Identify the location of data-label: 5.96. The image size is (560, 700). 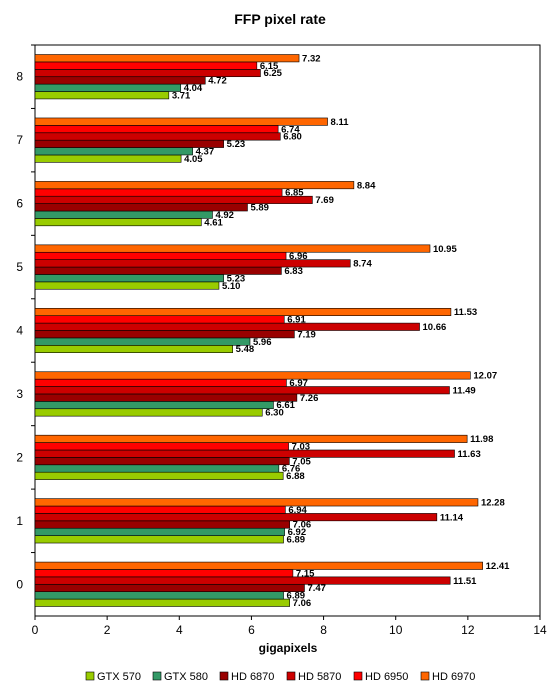
(262, 342).